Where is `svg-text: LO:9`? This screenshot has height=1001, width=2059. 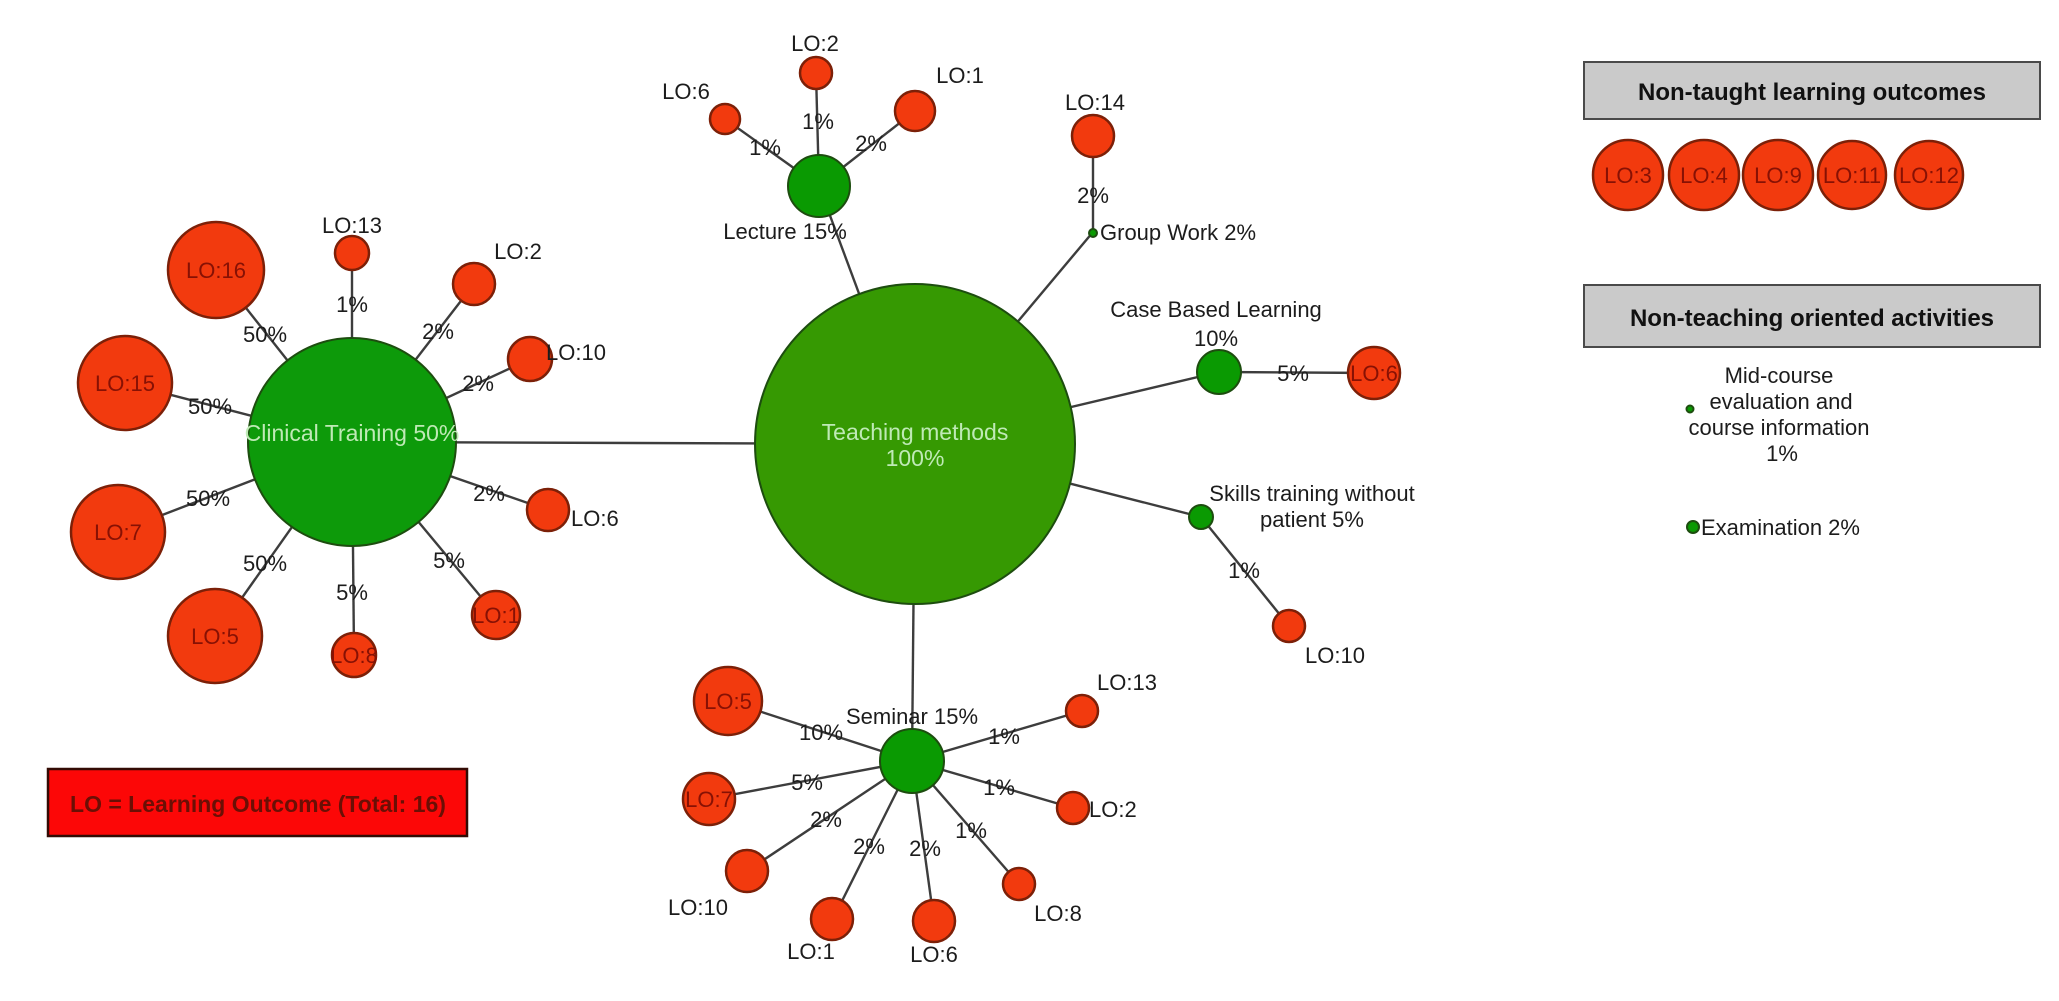 svg-text: LO:9 is located at coordinates (1778, 175).